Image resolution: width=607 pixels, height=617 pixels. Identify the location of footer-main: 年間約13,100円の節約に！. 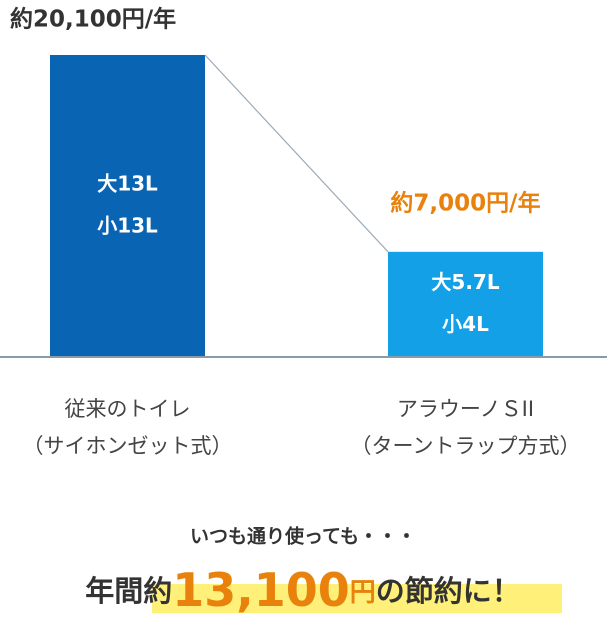
(303, 590).